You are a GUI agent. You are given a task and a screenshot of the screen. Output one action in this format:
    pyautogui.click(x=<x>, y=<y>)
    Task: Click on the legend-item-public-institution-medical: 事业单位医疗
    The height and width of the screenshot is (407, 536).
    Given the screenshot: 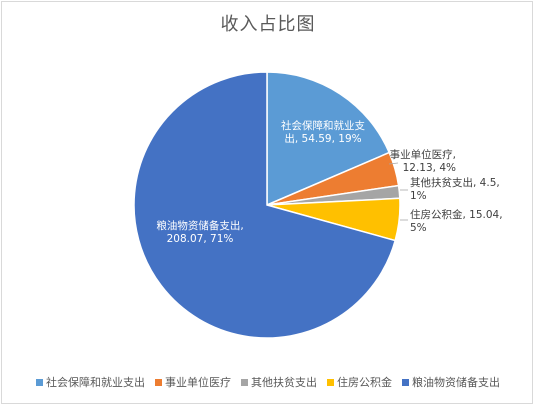 What is the action you would take?
    pyautogui.click(x=193, y=382)
    